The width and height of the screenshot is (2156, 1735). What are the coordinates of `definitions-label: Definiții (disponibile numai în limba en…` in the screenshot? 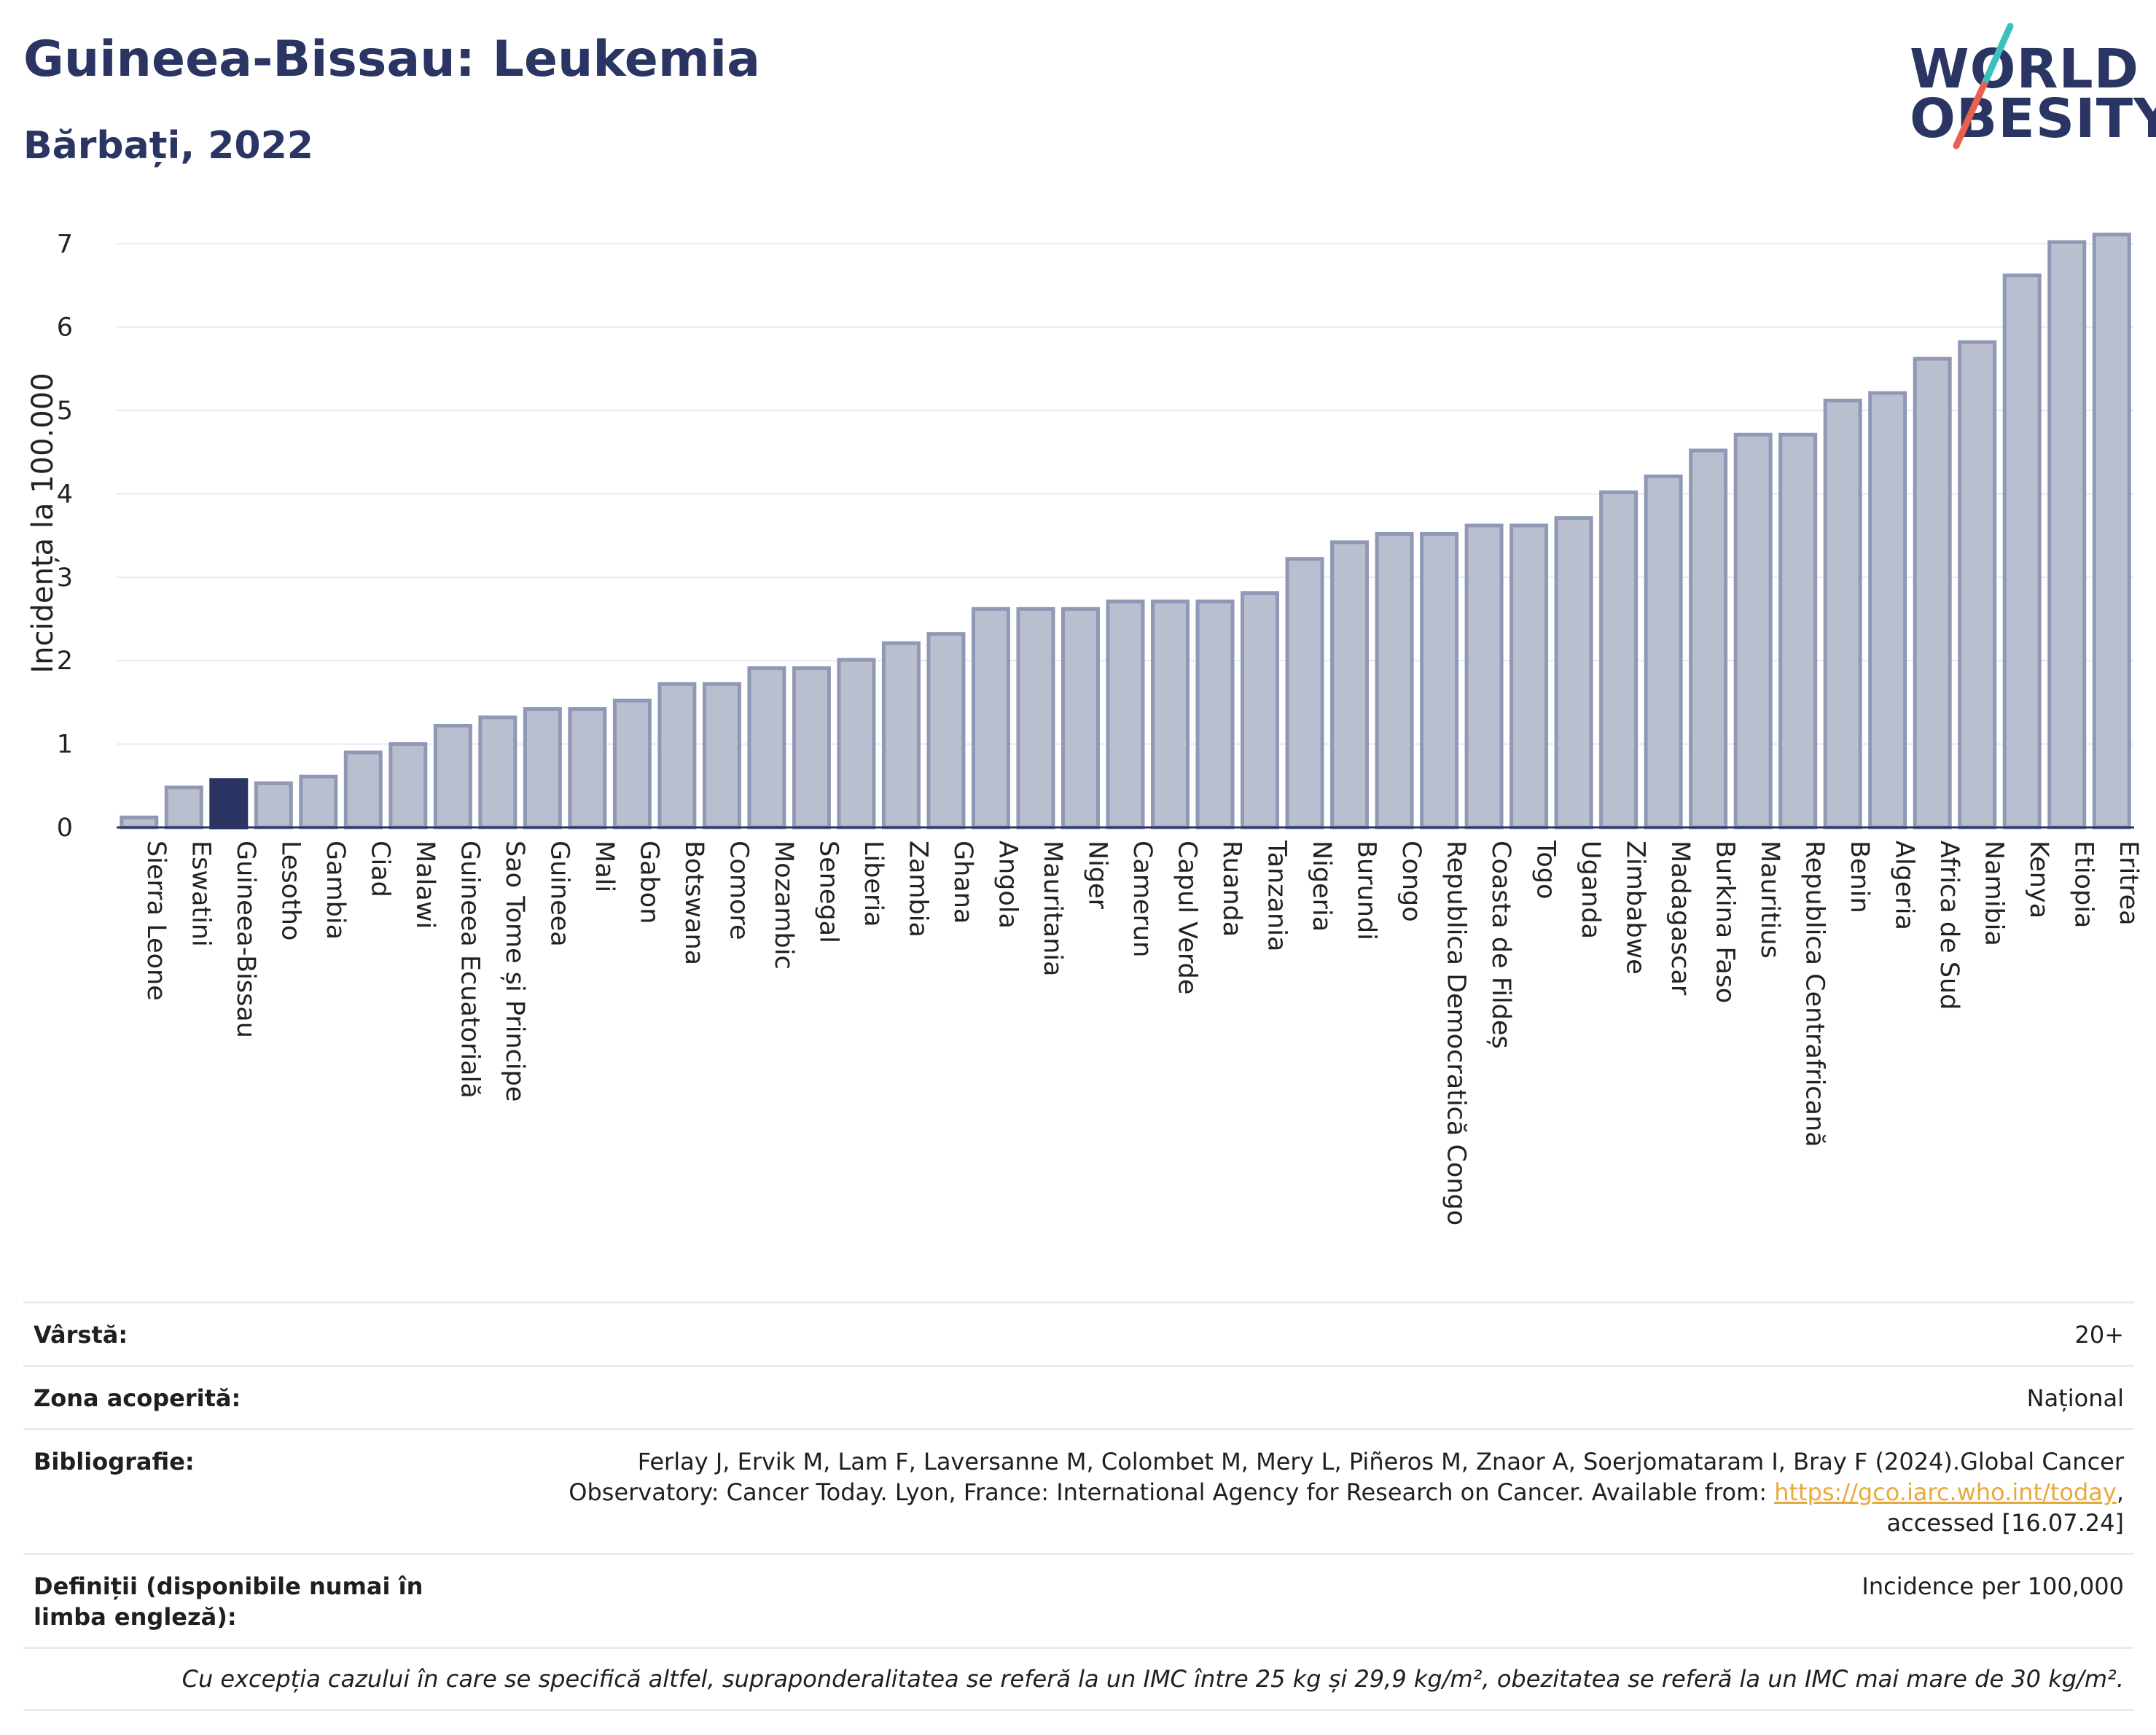 It's located at (229, 1601).